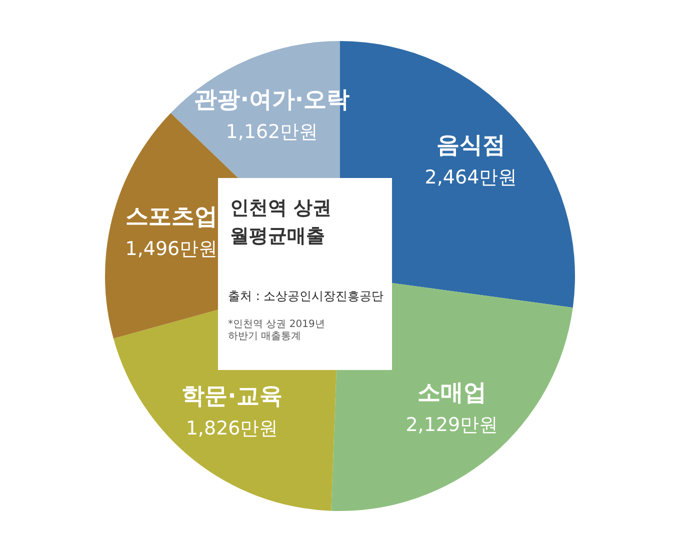  Describe the element at coordinates (276, 330) in the screenshot. I see `text: *인천역 상권 2019년 하반기 매출통계` at that location.